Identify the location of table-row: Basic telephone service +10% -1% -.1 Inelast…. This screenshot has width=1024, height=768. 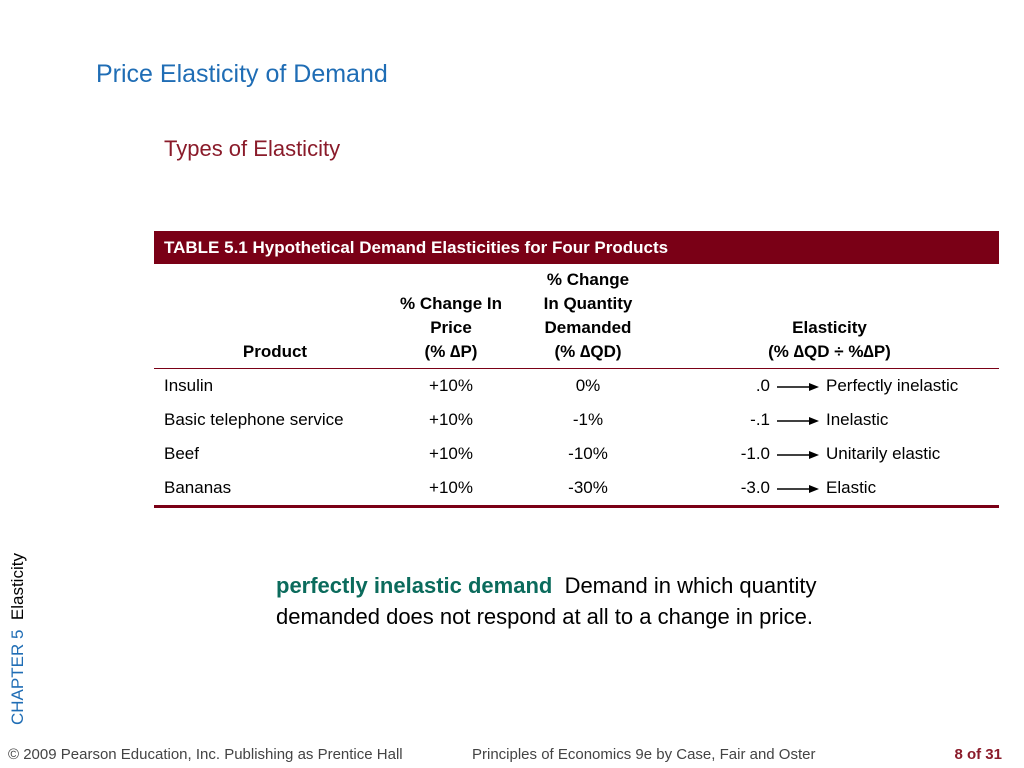
(576, 420).